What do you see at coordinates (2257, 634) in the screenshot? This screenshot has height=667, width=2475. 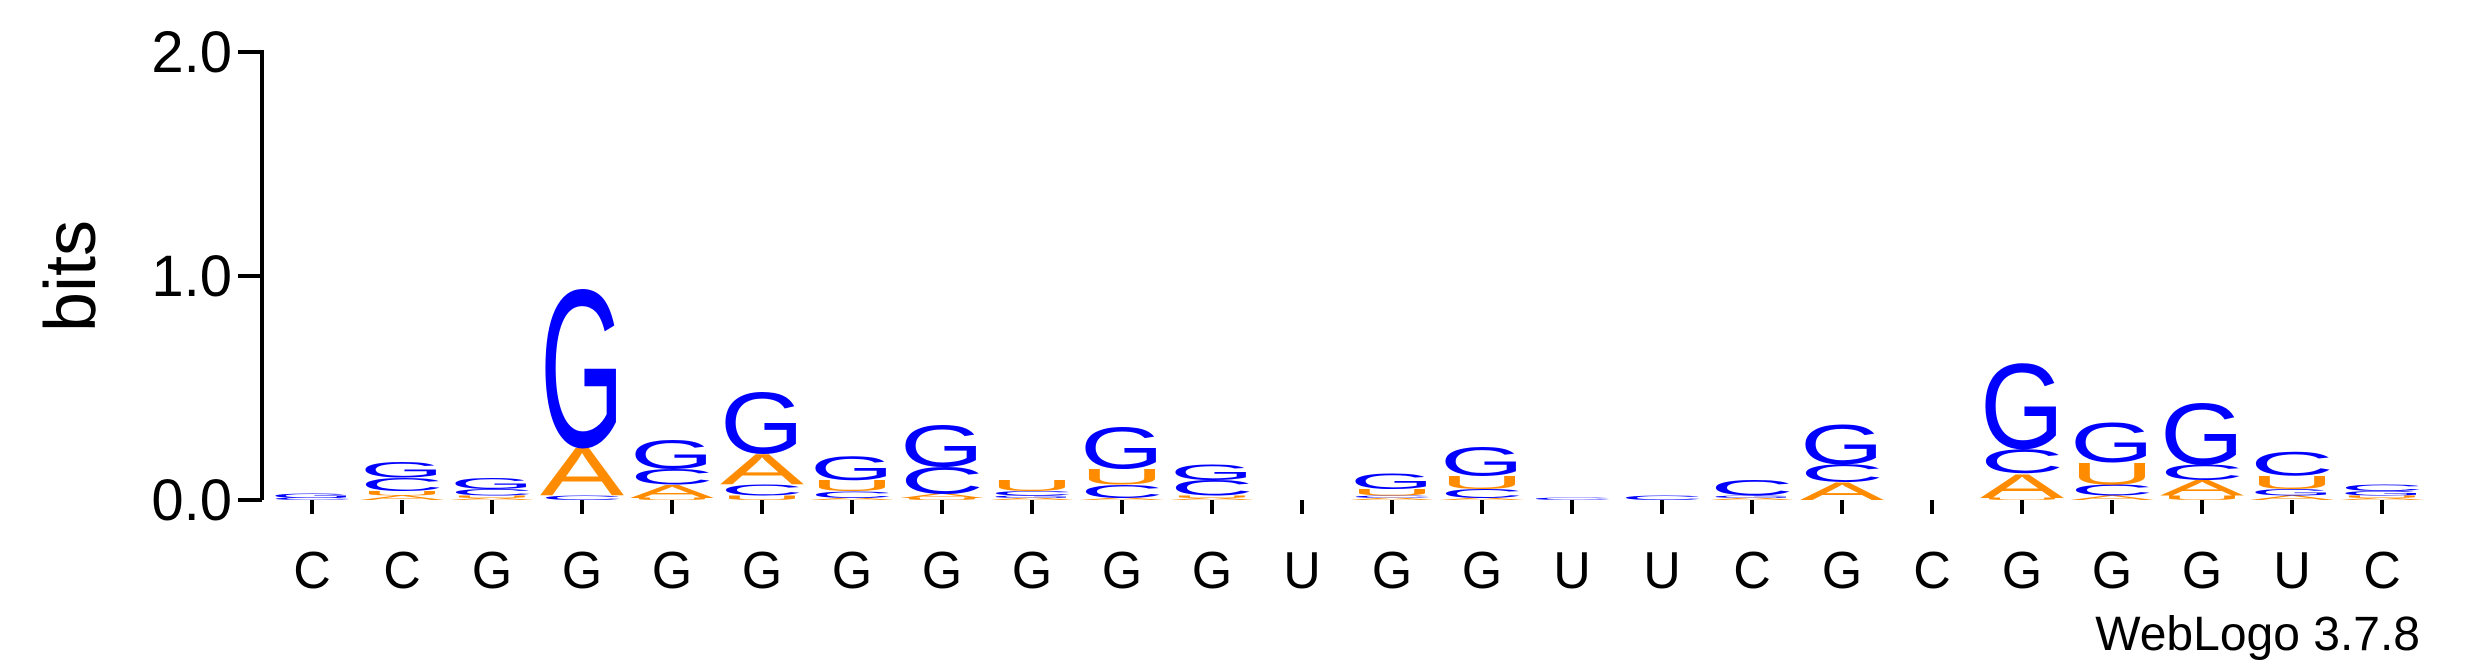 I see `credit: WebLogo 3.7.8` at bounding box center [2257, 634].